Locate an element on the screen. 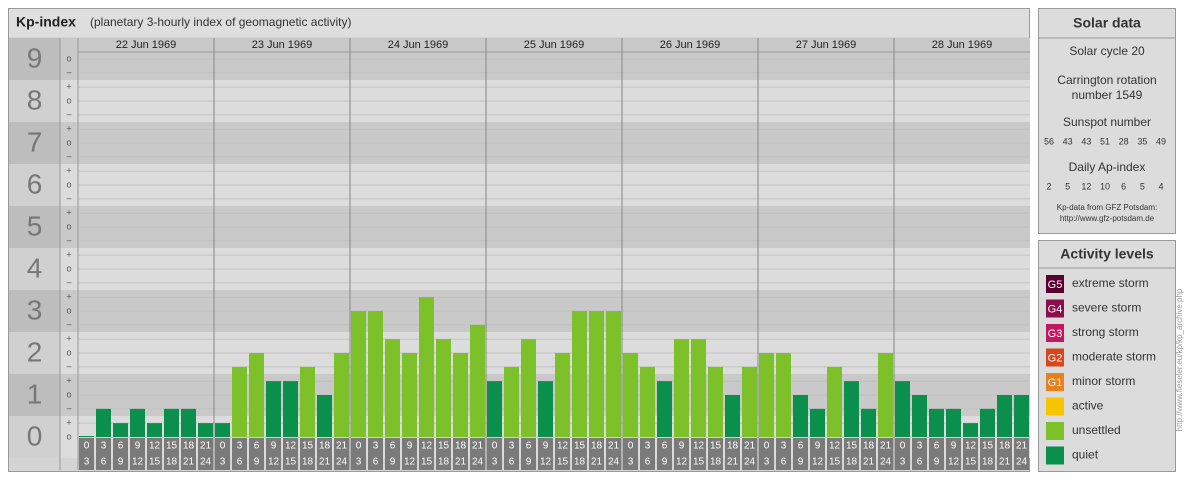 This screenshot has height=485, width=1184. panel-title: Solar data is located at coordinates (1107, 23).